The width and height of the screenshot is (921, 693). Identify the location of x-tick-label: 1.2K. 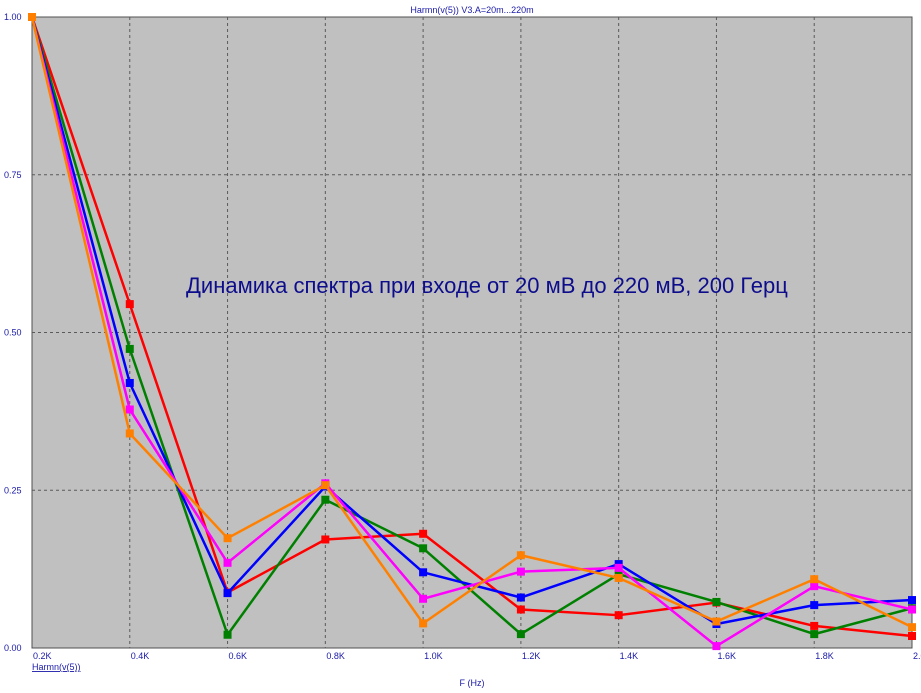
(531, 656).